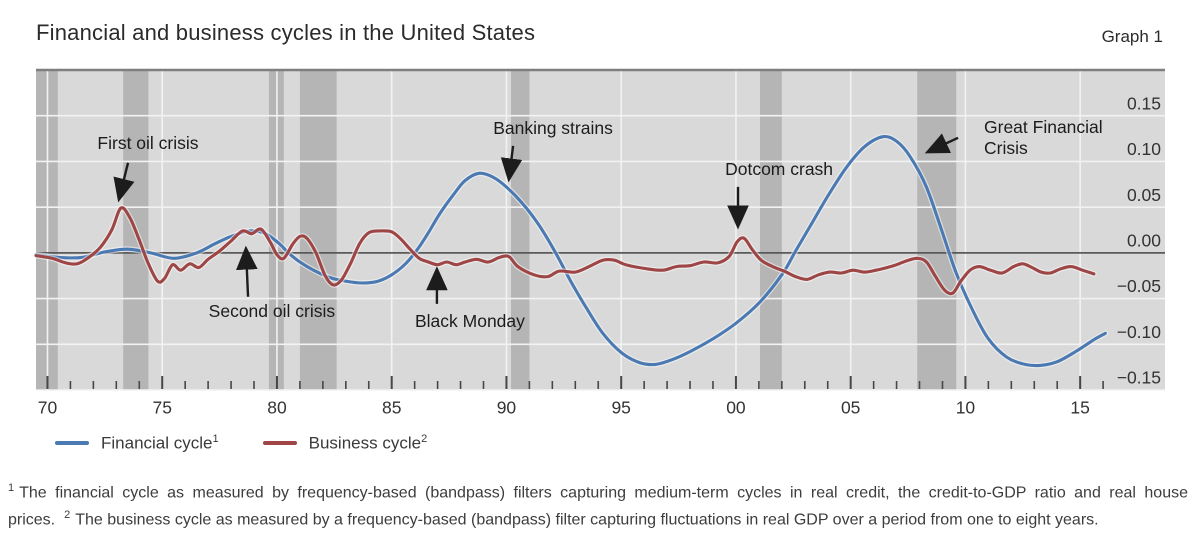  I want to click on y-axis-label: −0.05, so click(1139, 286).